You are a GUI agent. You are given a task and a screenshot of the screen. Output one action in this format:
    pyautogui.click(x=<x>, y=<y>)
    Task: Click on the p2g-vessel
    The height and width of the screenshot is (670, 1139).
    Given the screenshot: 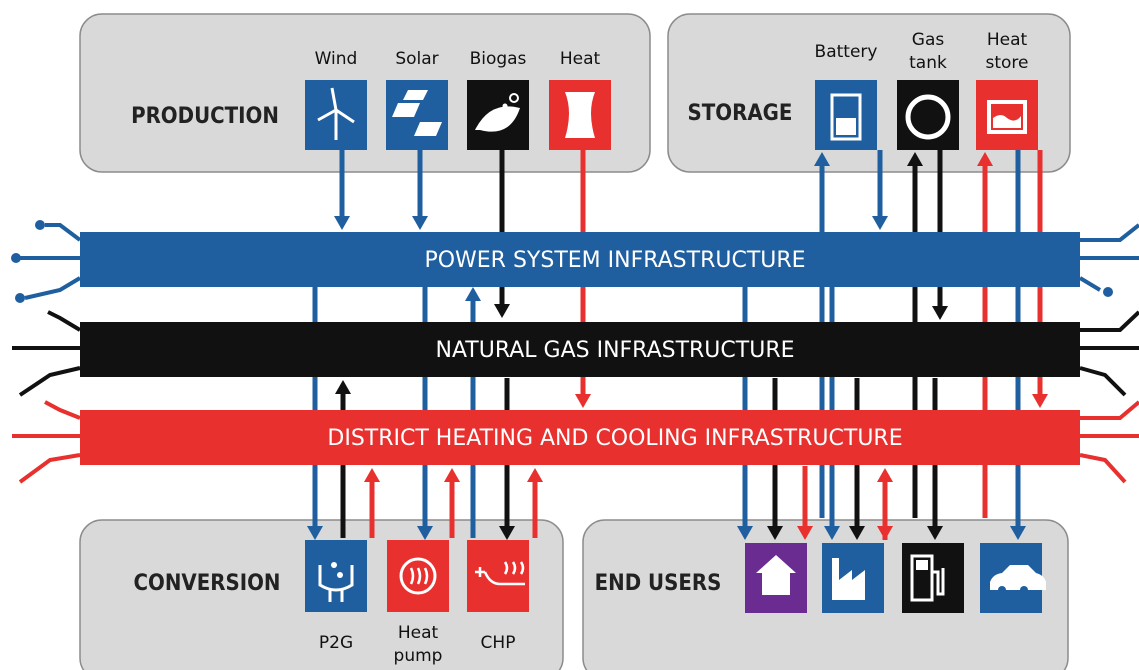 What is the action you would take?
    pyautogui.click(x=336, y=583)
    